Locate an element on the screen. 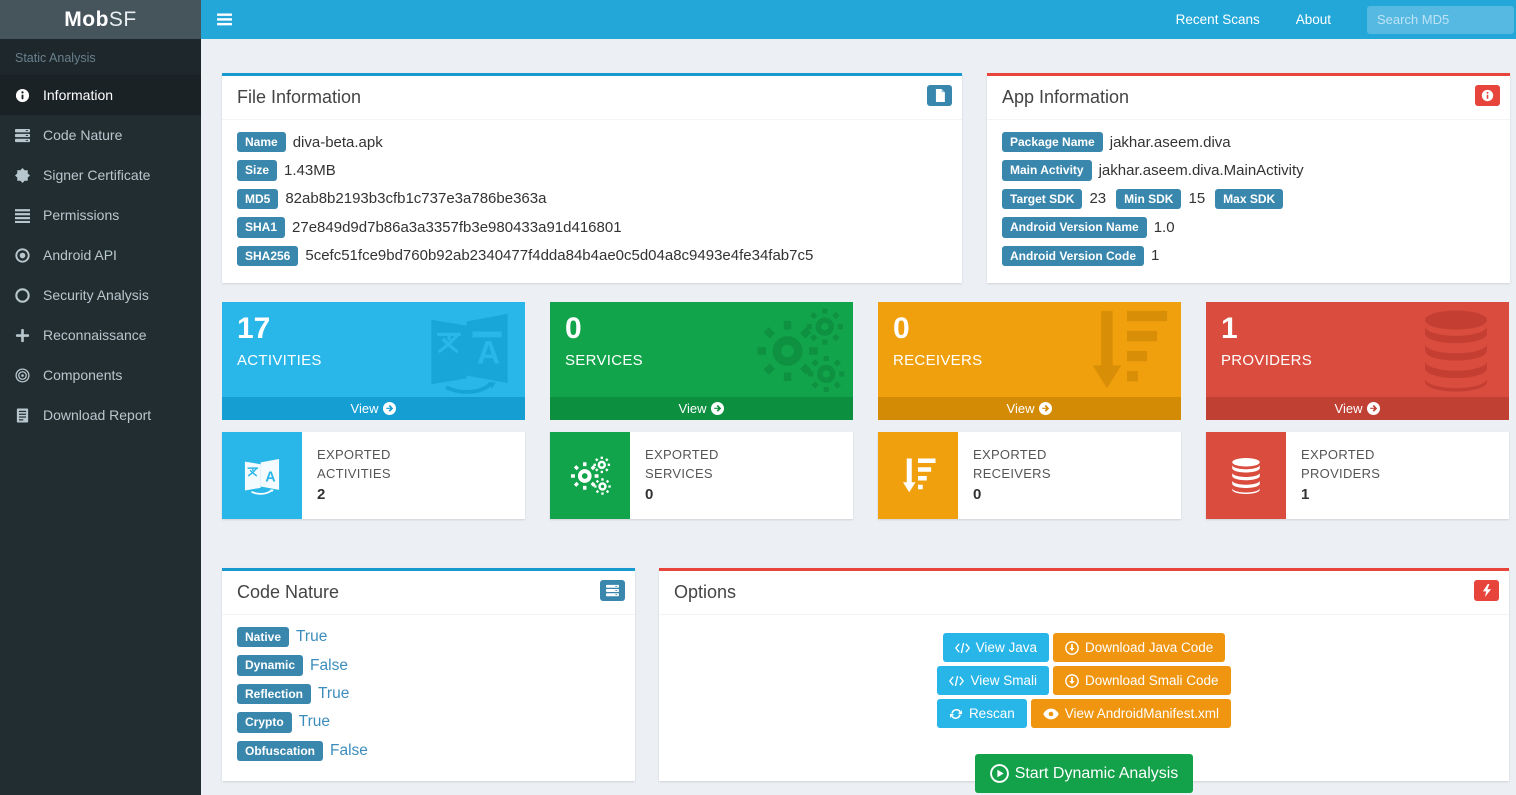 Image resolution: width=1516 pixels, height=795 pixels. nav-recent-scans-link: Recent Scans is located at coordinates (1217, 19).